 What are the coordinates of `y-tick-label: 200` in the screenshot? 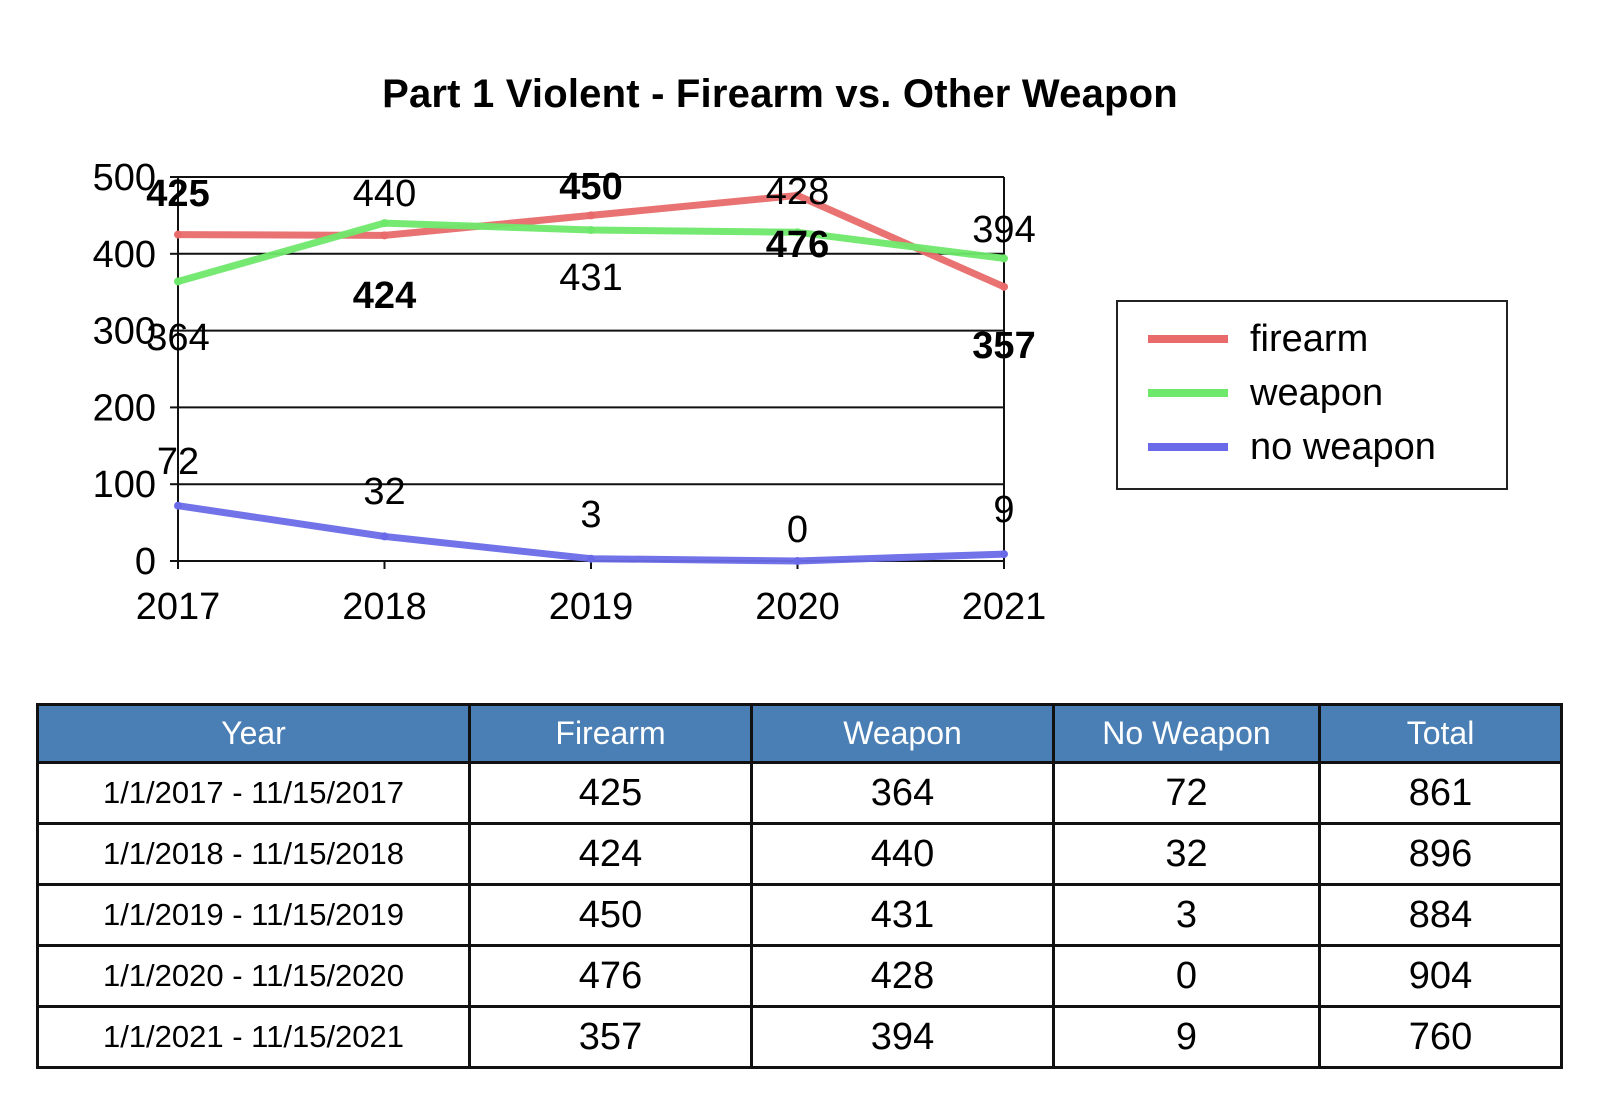 It's located at (124, 408).